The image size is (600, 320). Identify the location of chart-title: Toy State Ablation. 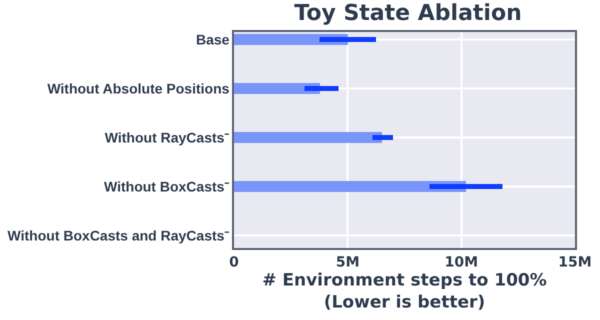
(408, 13).